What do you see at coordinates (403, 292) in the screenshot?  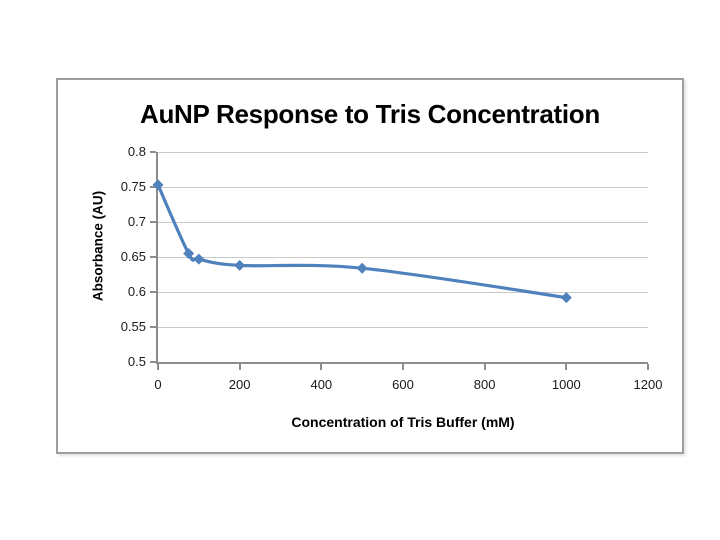 I see `gridline-y-0.6` at bounding box center [403, 292].